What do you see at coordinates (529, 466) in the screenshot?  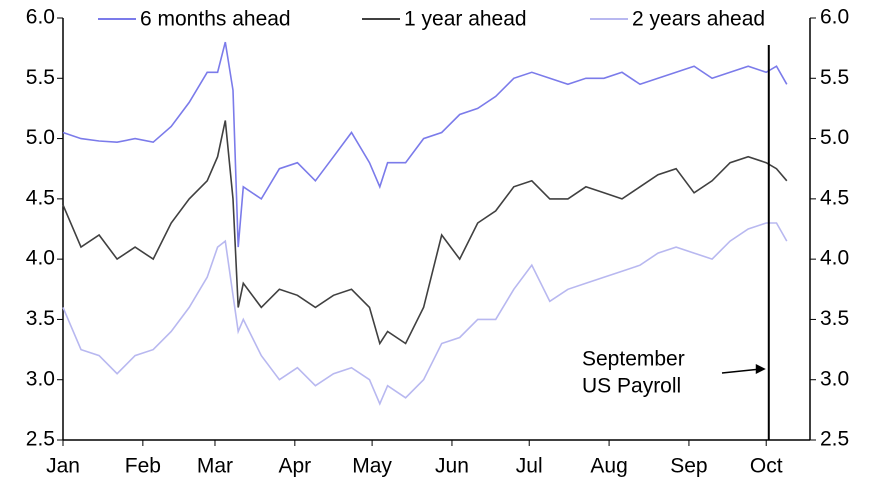 I see `x-tick-label: Jul` at bounding box center [529, 466].